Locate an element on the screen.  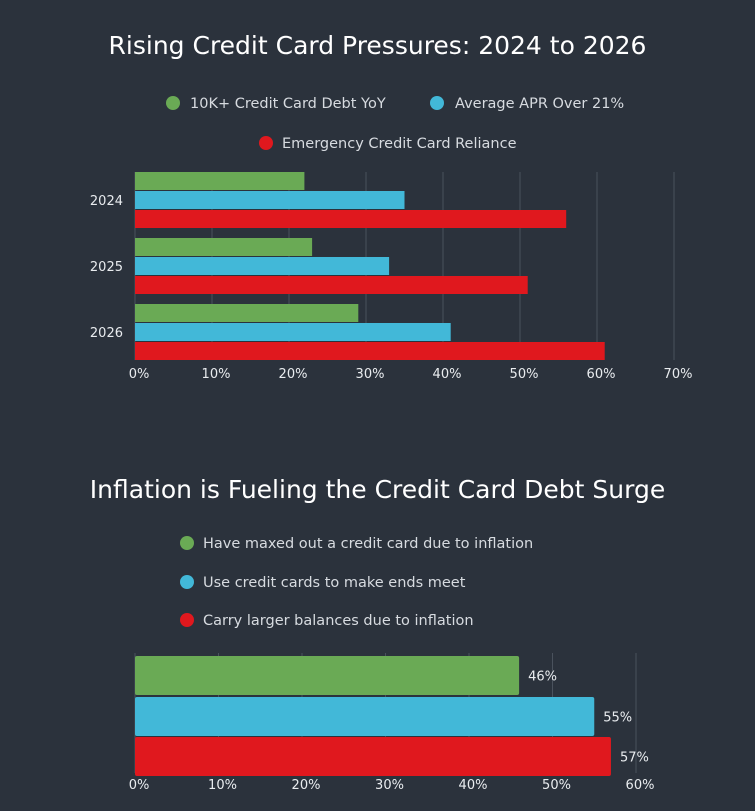
legend-label: Emergency Credit Card Reliance is located at coordinates (399, 144).